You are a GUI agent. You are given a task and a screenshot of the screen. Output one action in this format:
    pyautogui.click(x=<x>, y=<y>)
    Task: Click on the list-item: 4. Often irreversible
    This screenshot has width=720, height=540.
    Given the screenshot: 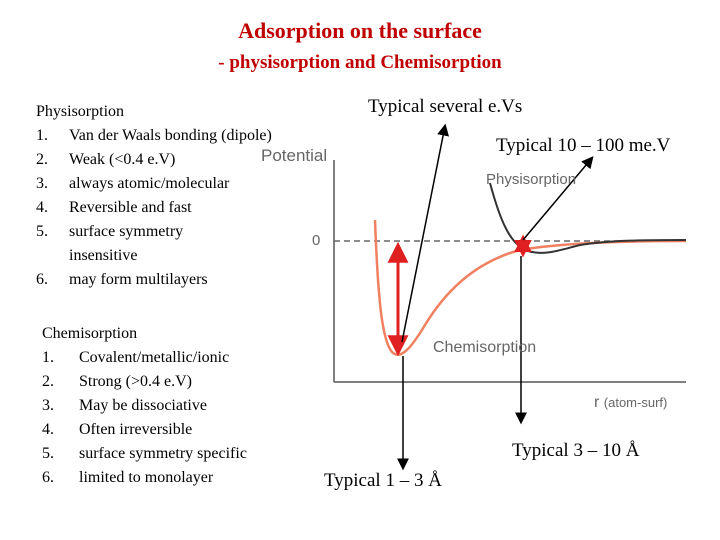 What is the action you would take?
    pyautogui.click(x=172, y=430)
    